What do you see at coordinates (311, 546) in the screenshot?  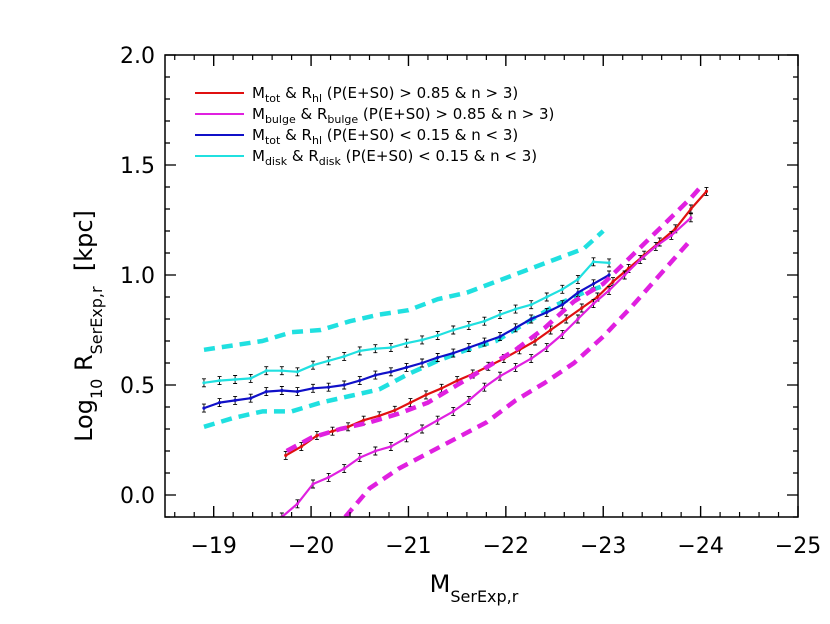 I see `x-tick-label: −20` at bounding box center [311, 546].